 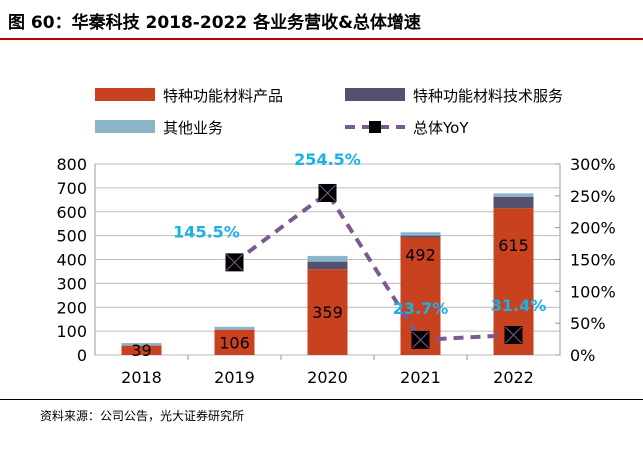 I want to click on y-tick-label: 0, so click(x=82, y=355).